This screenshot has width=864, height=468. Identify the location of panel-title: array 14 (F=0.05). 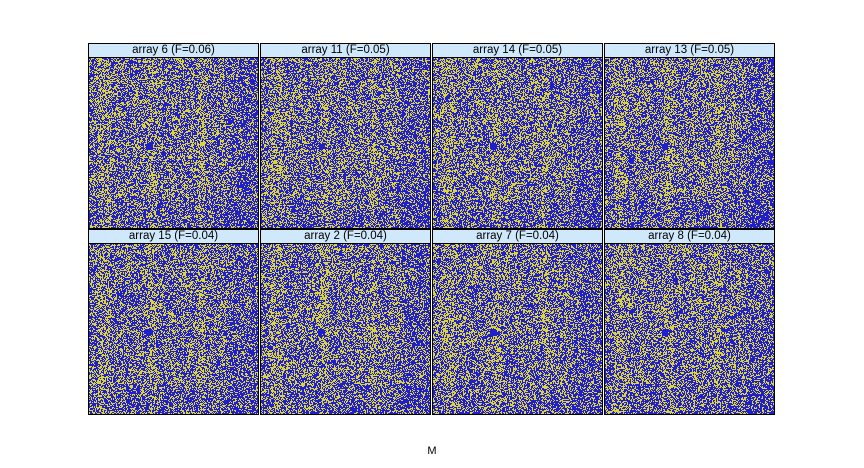
(517, 51).